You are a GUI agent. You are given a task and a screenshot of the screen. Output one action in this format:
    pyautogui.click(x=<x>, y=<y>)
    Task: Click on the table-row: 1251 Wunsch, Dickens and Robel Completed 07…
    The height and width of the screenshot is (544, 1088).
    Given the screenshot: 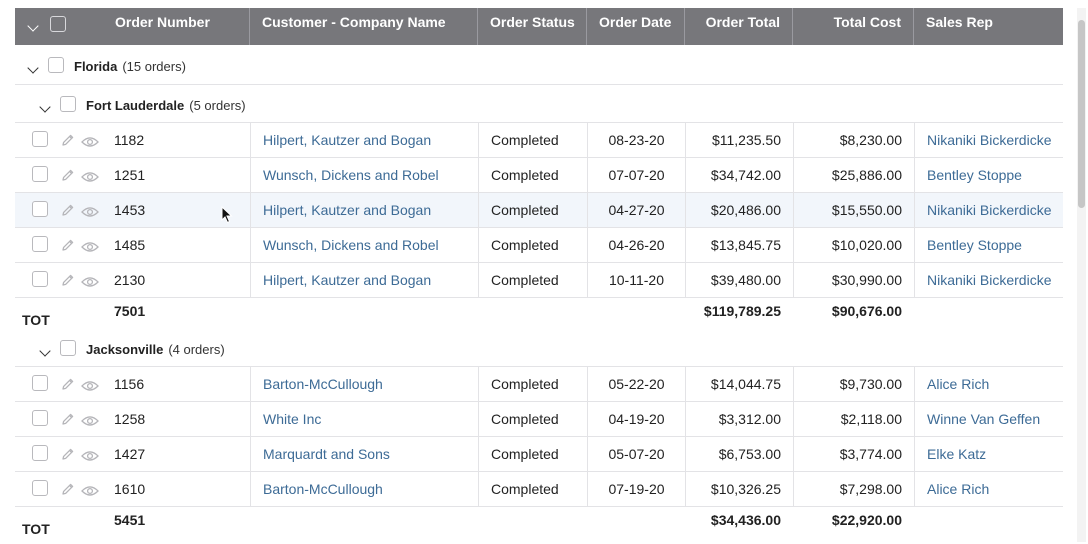 What is the action you would take?
    pyautogui.click(x=539, y=175)
    